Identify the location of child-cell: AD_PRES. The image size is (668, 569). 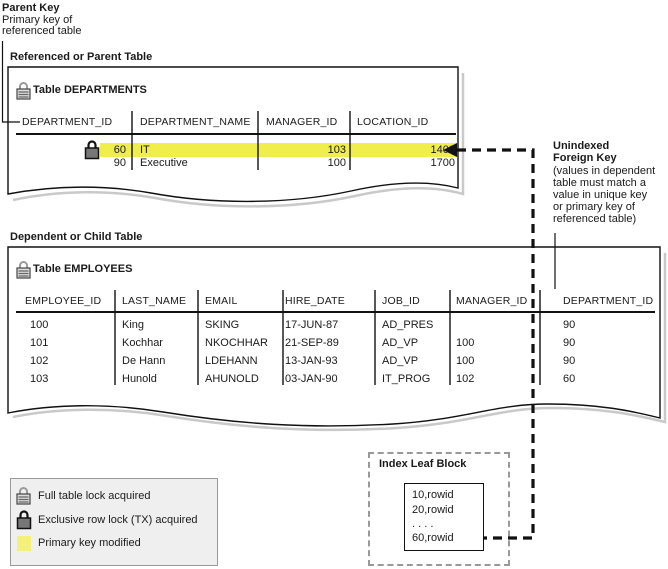
(408, 325).